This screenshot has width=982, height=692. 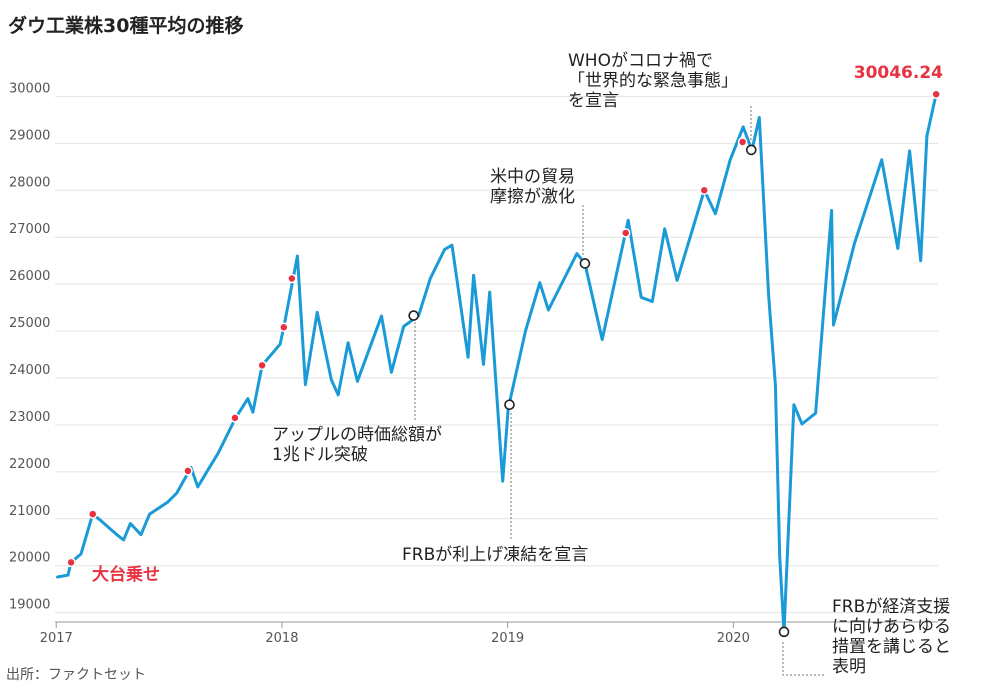 I want to click on event-annotation-line: FRBが経済支援, so click(x=891, y=607).